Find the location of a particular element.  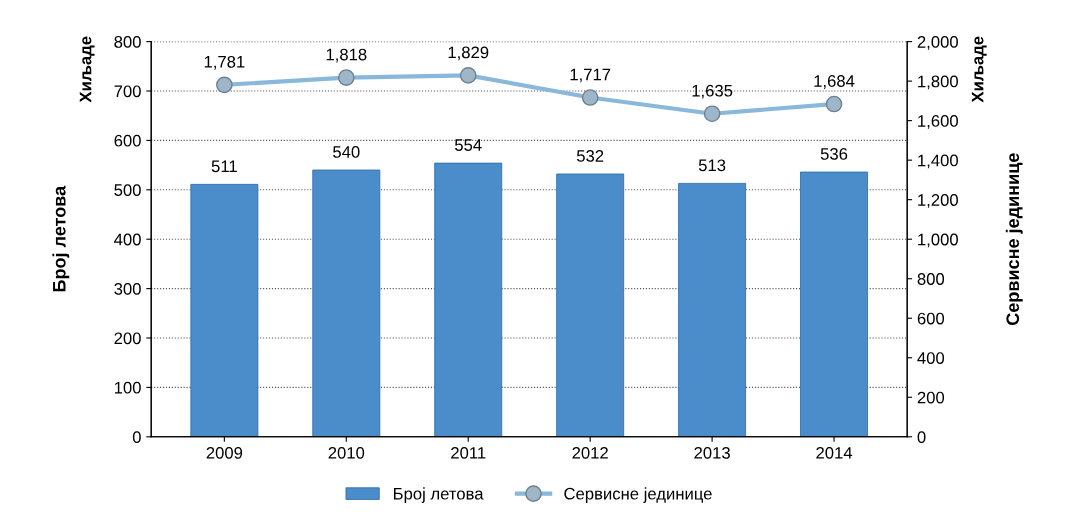

y2-tick-label: 1,600 is located at coordinates (938, 122).